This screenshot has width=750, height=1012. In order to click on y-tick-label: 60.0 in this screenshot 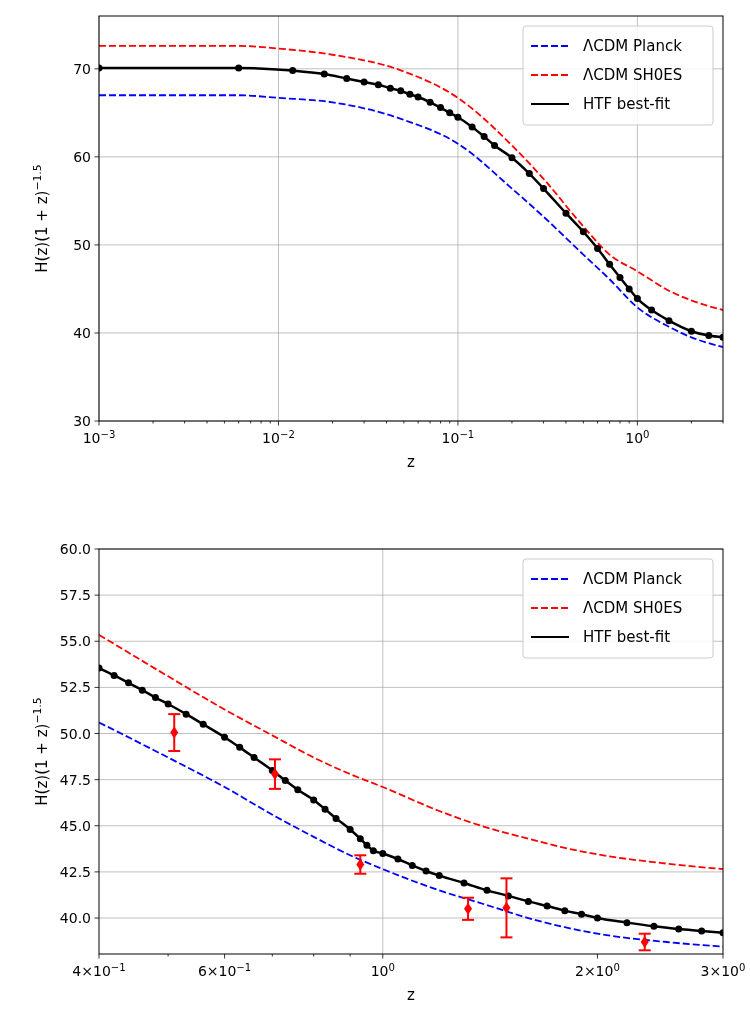, I will do `click(75, 549)`.